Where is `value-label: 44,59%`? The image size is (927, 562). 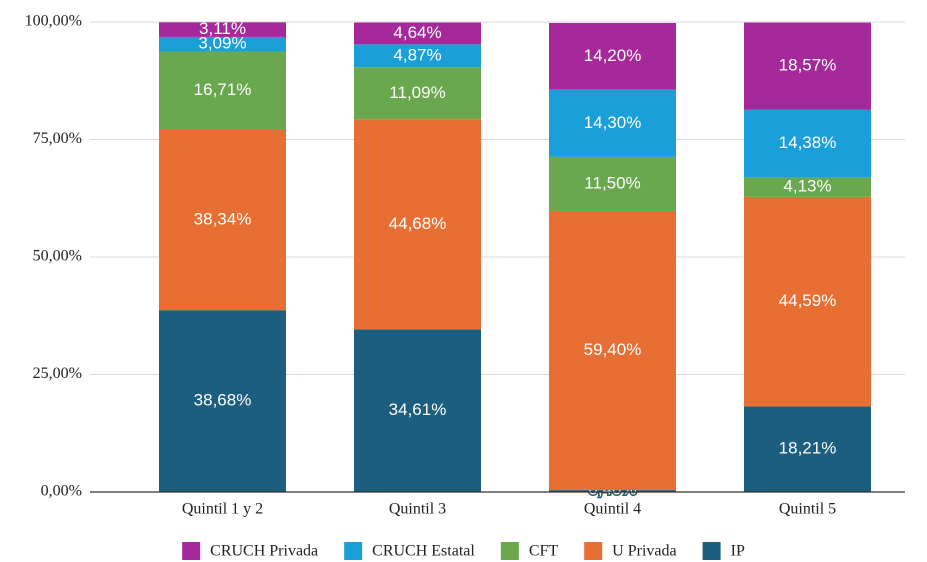
value-label: 44,59% is located at coordinates (808, 300).